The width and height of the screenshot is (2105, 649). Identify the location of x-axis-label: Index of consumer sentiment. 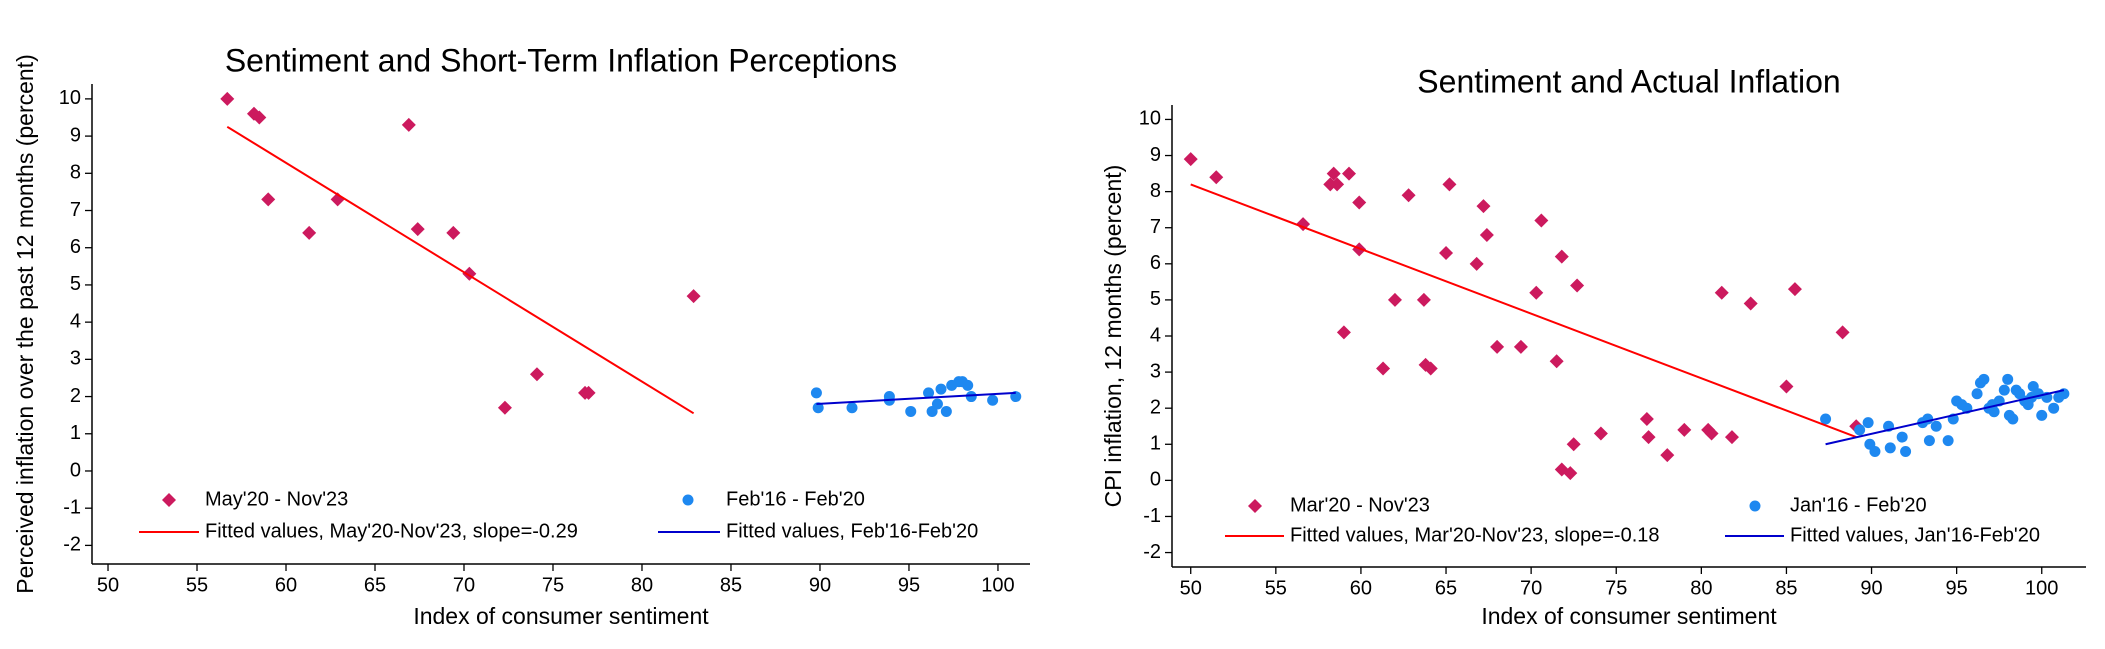
(561, 616).